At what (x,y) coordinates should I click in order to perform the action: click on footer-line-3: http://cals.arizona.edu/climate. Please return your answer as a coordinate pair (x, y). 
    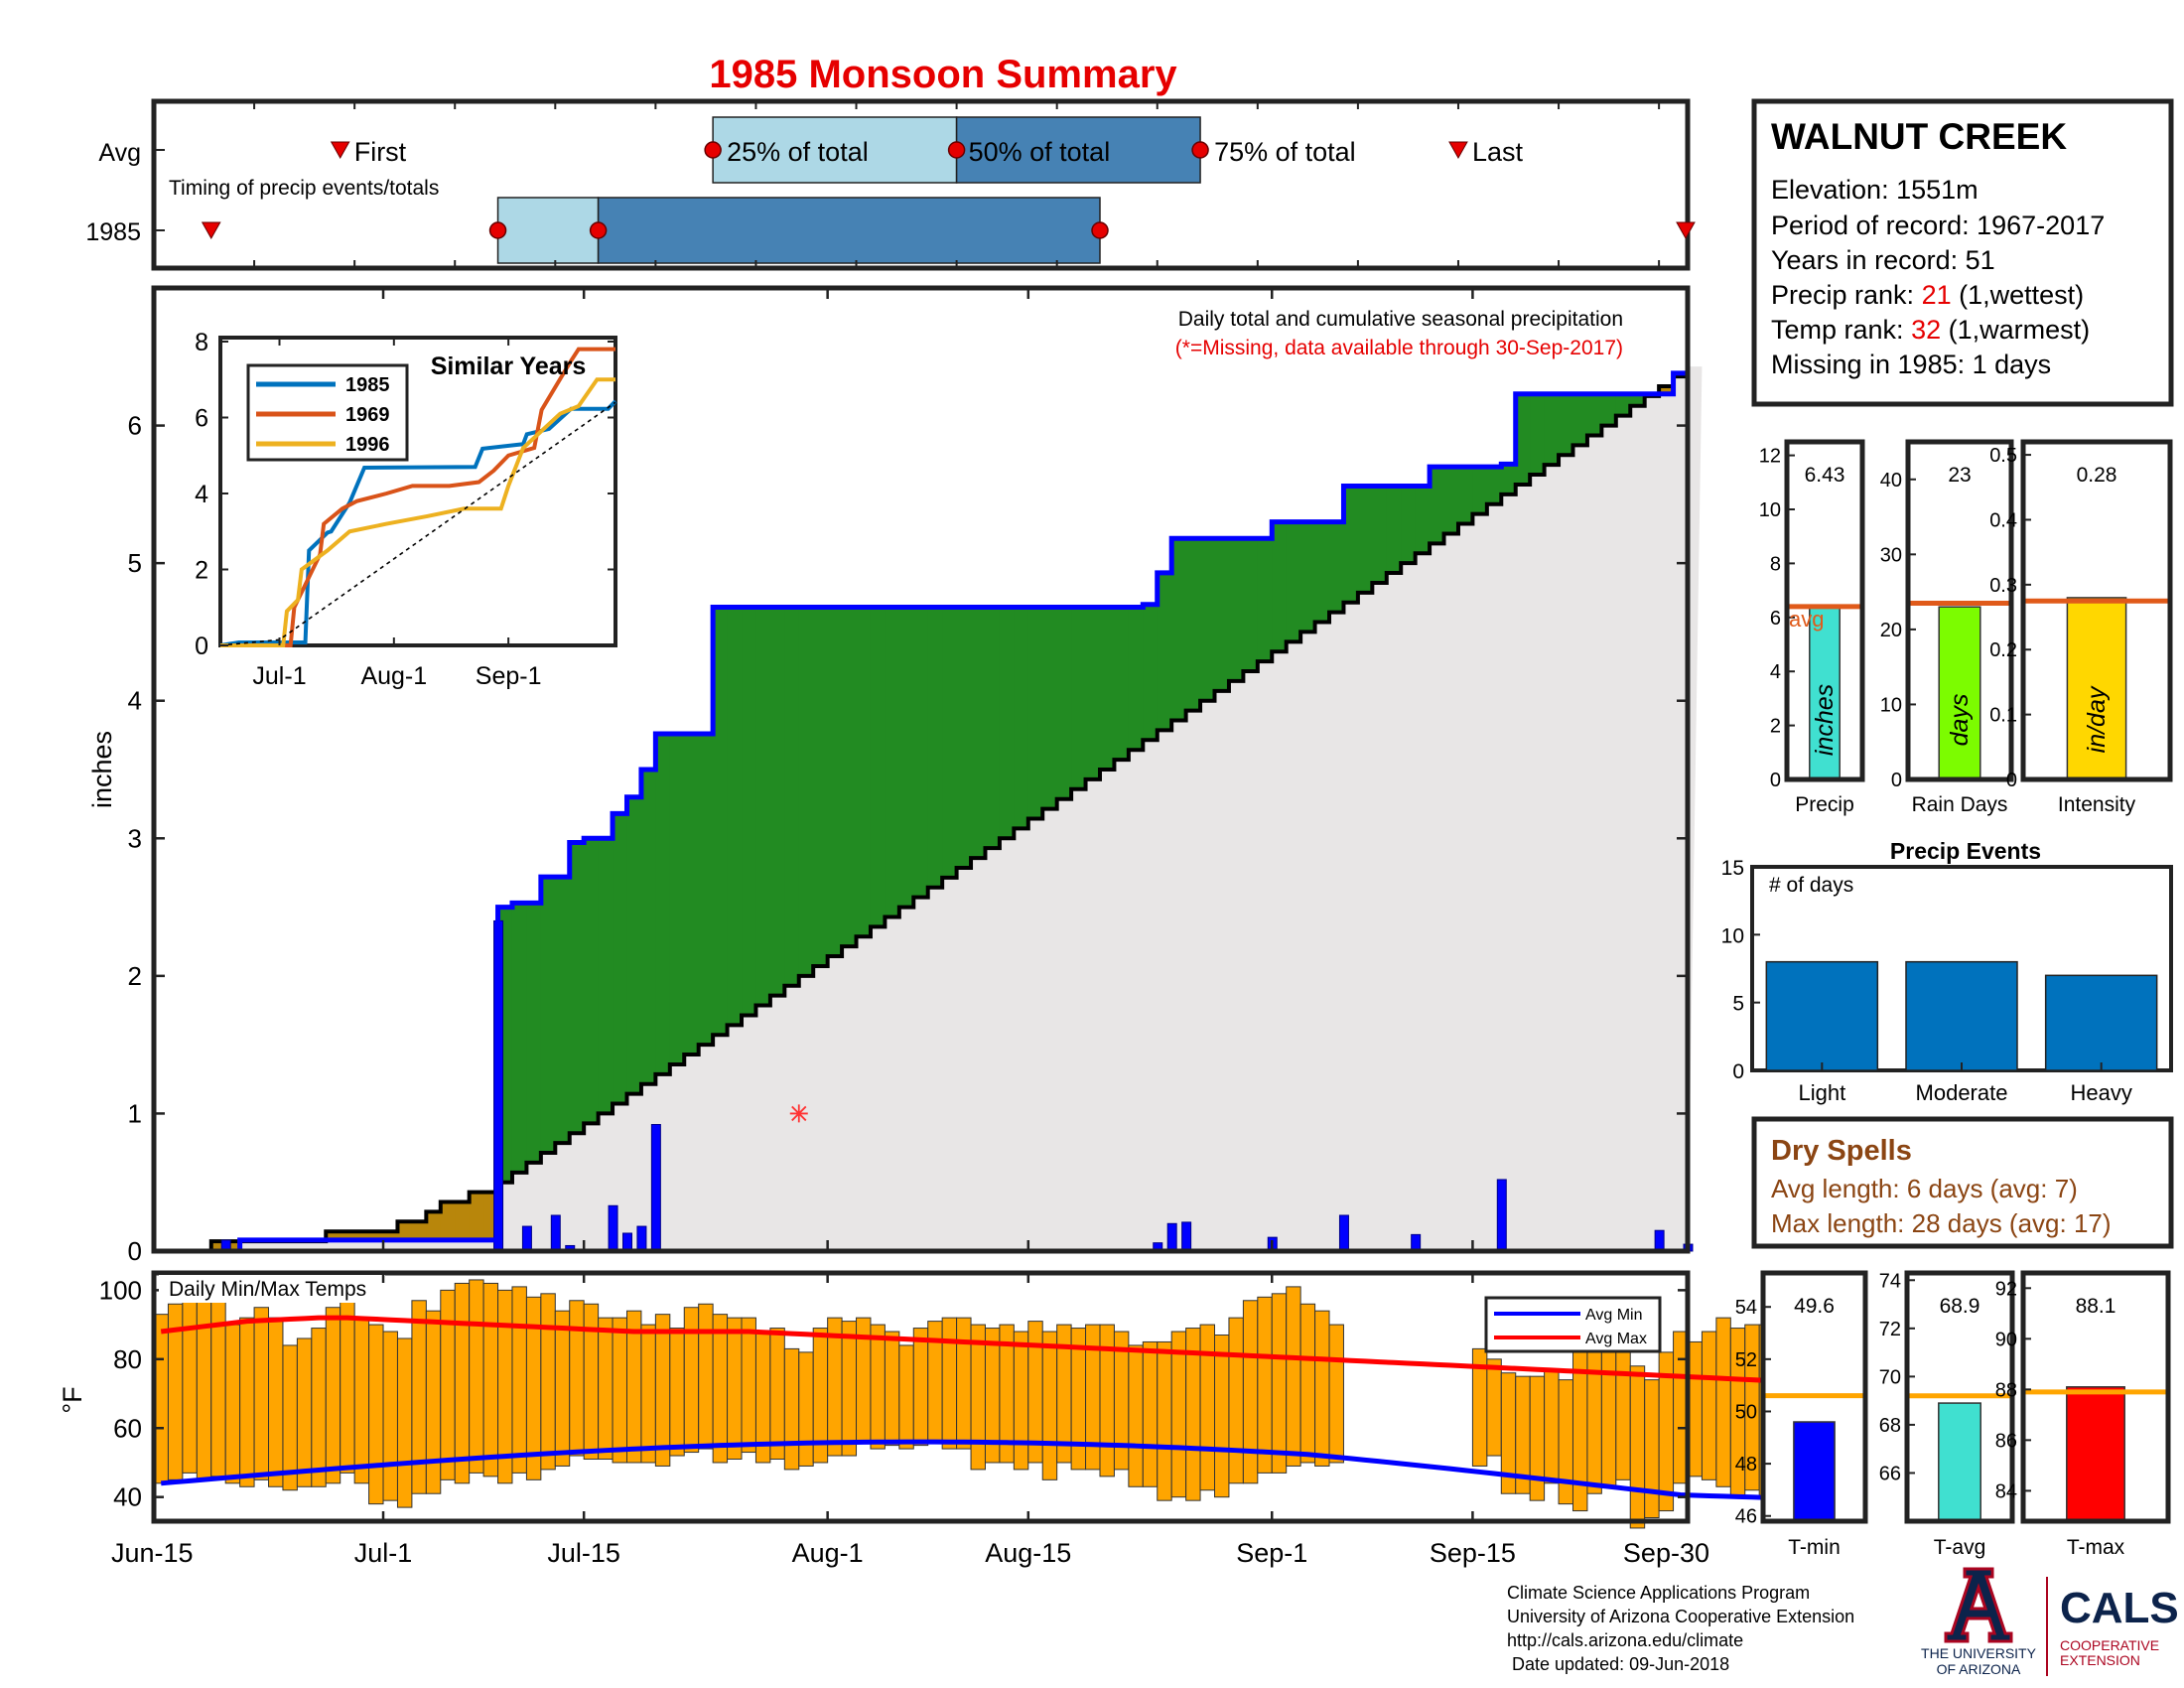
    Looking at the image, I should click on (1625, 1640).